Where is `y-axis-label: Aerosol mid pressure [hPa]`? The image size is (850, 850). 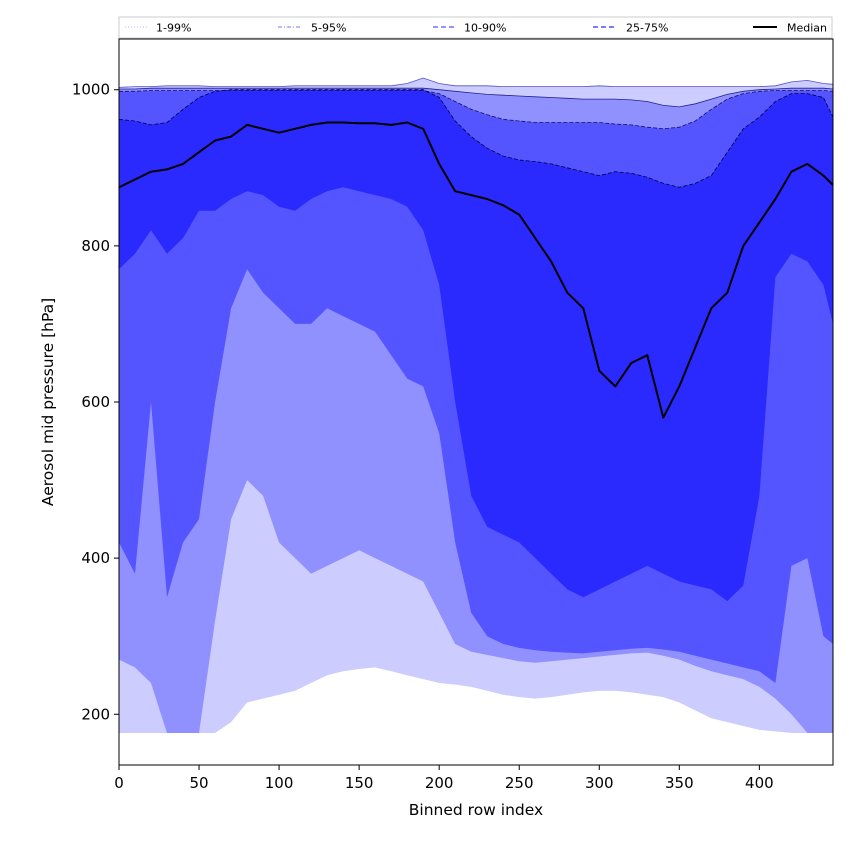 y-axis-label: Aerosol mid pressure [hPa] is located at coordinates (48, 402).